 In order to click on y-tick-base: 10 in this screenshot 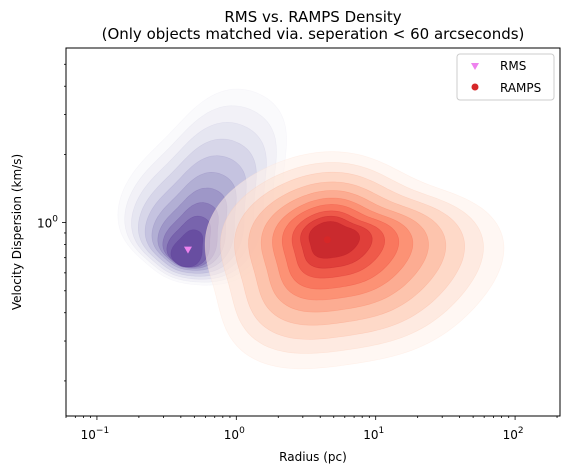, I will do `click(44, 224)`.